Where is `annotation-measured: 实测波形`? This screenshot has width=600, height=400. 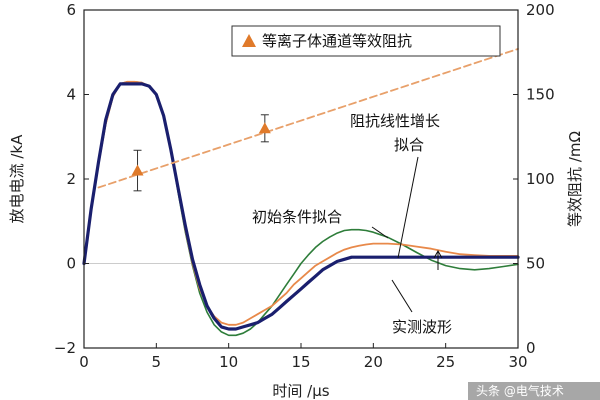
annotation-measured: 实测波形 is located at coordinates (422, 327).